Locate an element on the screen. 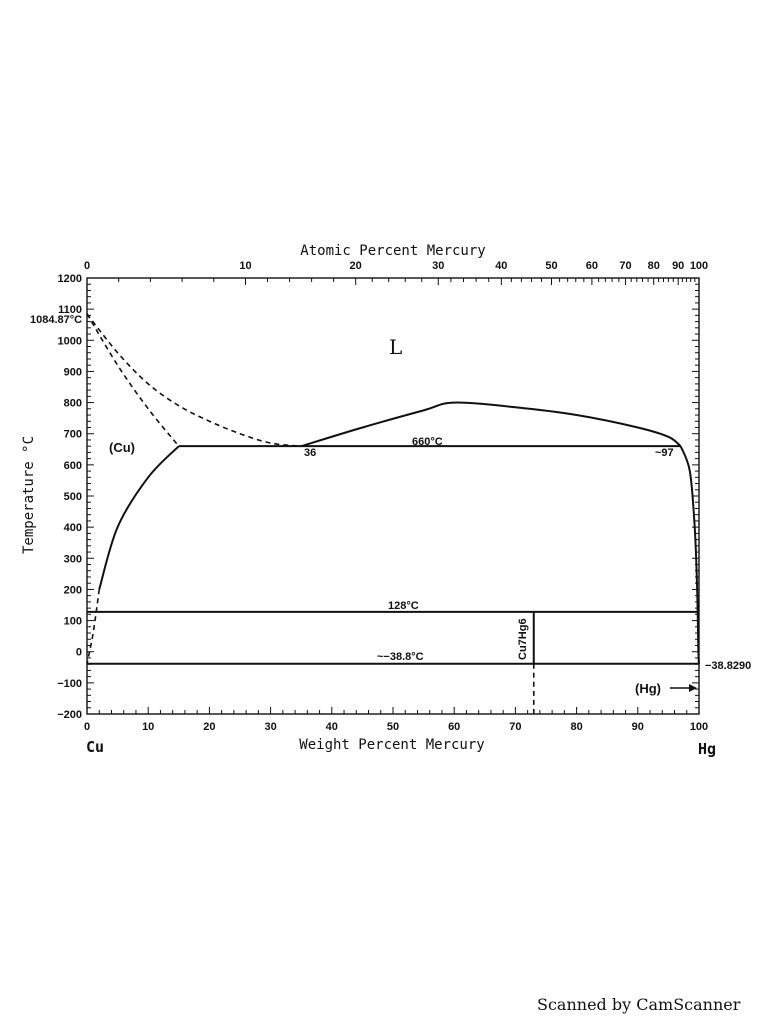  monotectic-right-label: ~97 is located at coordinates (664, 453).